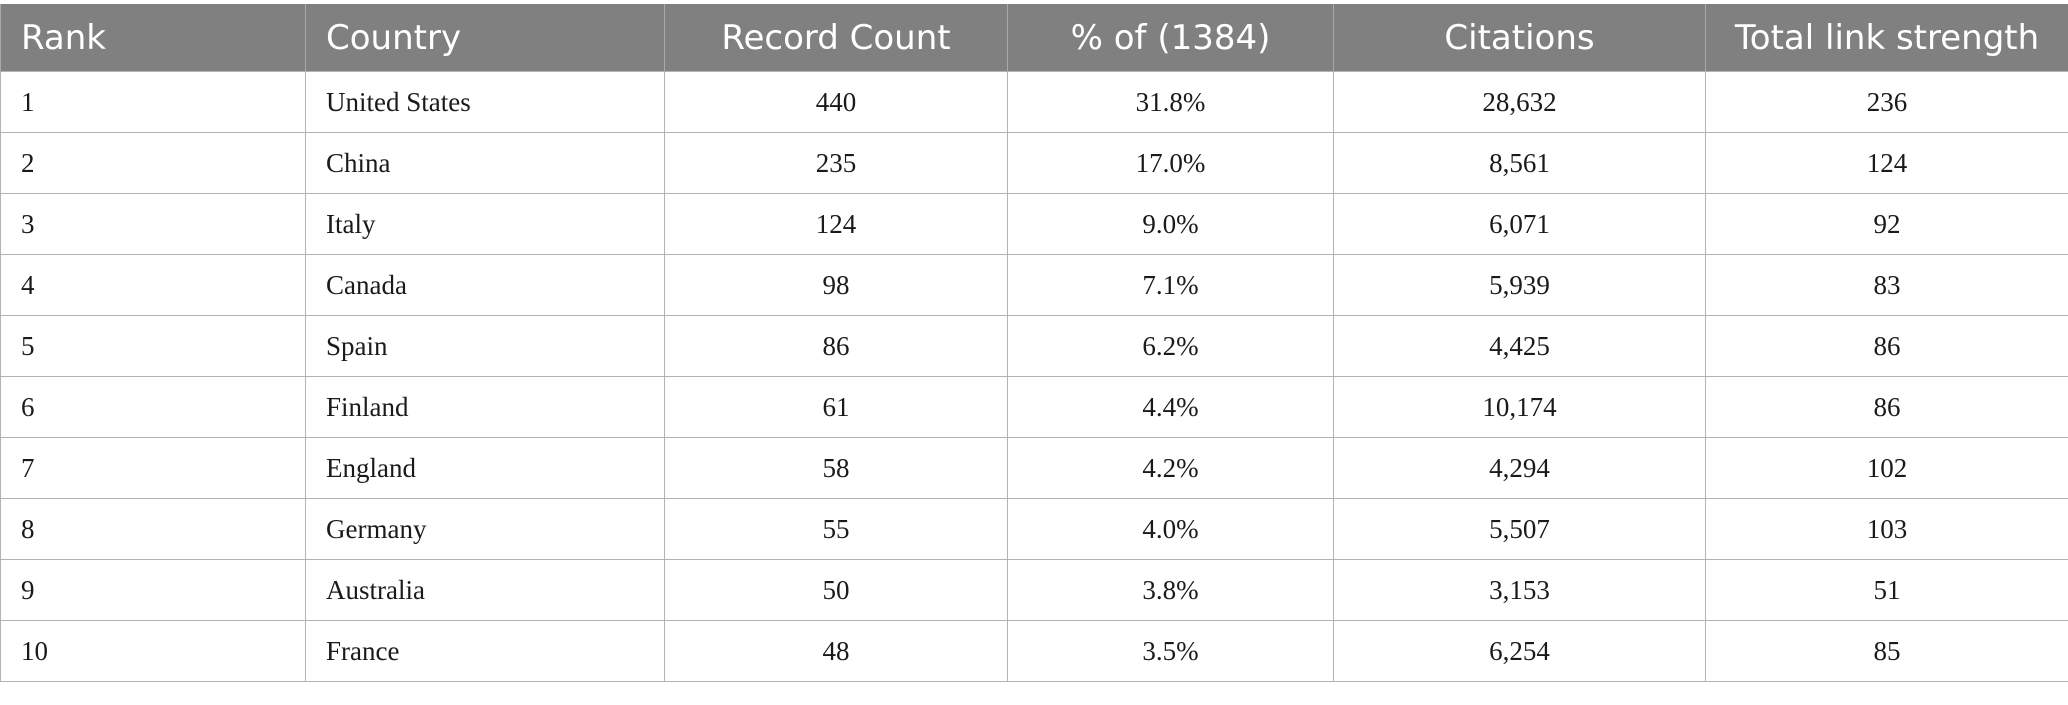 The width and height of the screenshot is (2068, 705). I want to click on table-row: 9 Australia 50 3.8% 3,153 51, so click(1034, 590).